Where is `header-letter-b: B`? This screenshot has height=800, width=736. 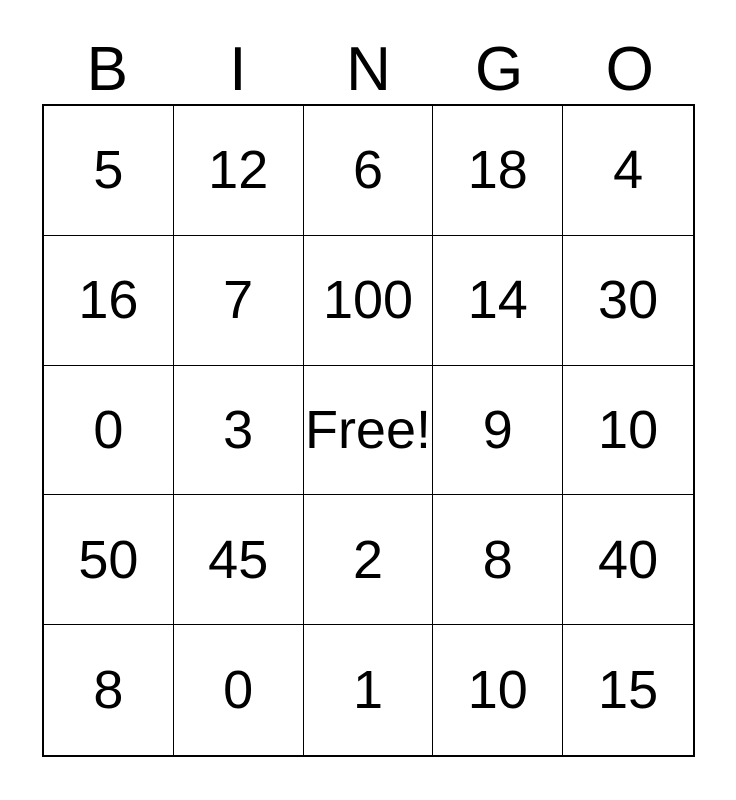 header-letter-b: B is located at coordinates (107, 69).